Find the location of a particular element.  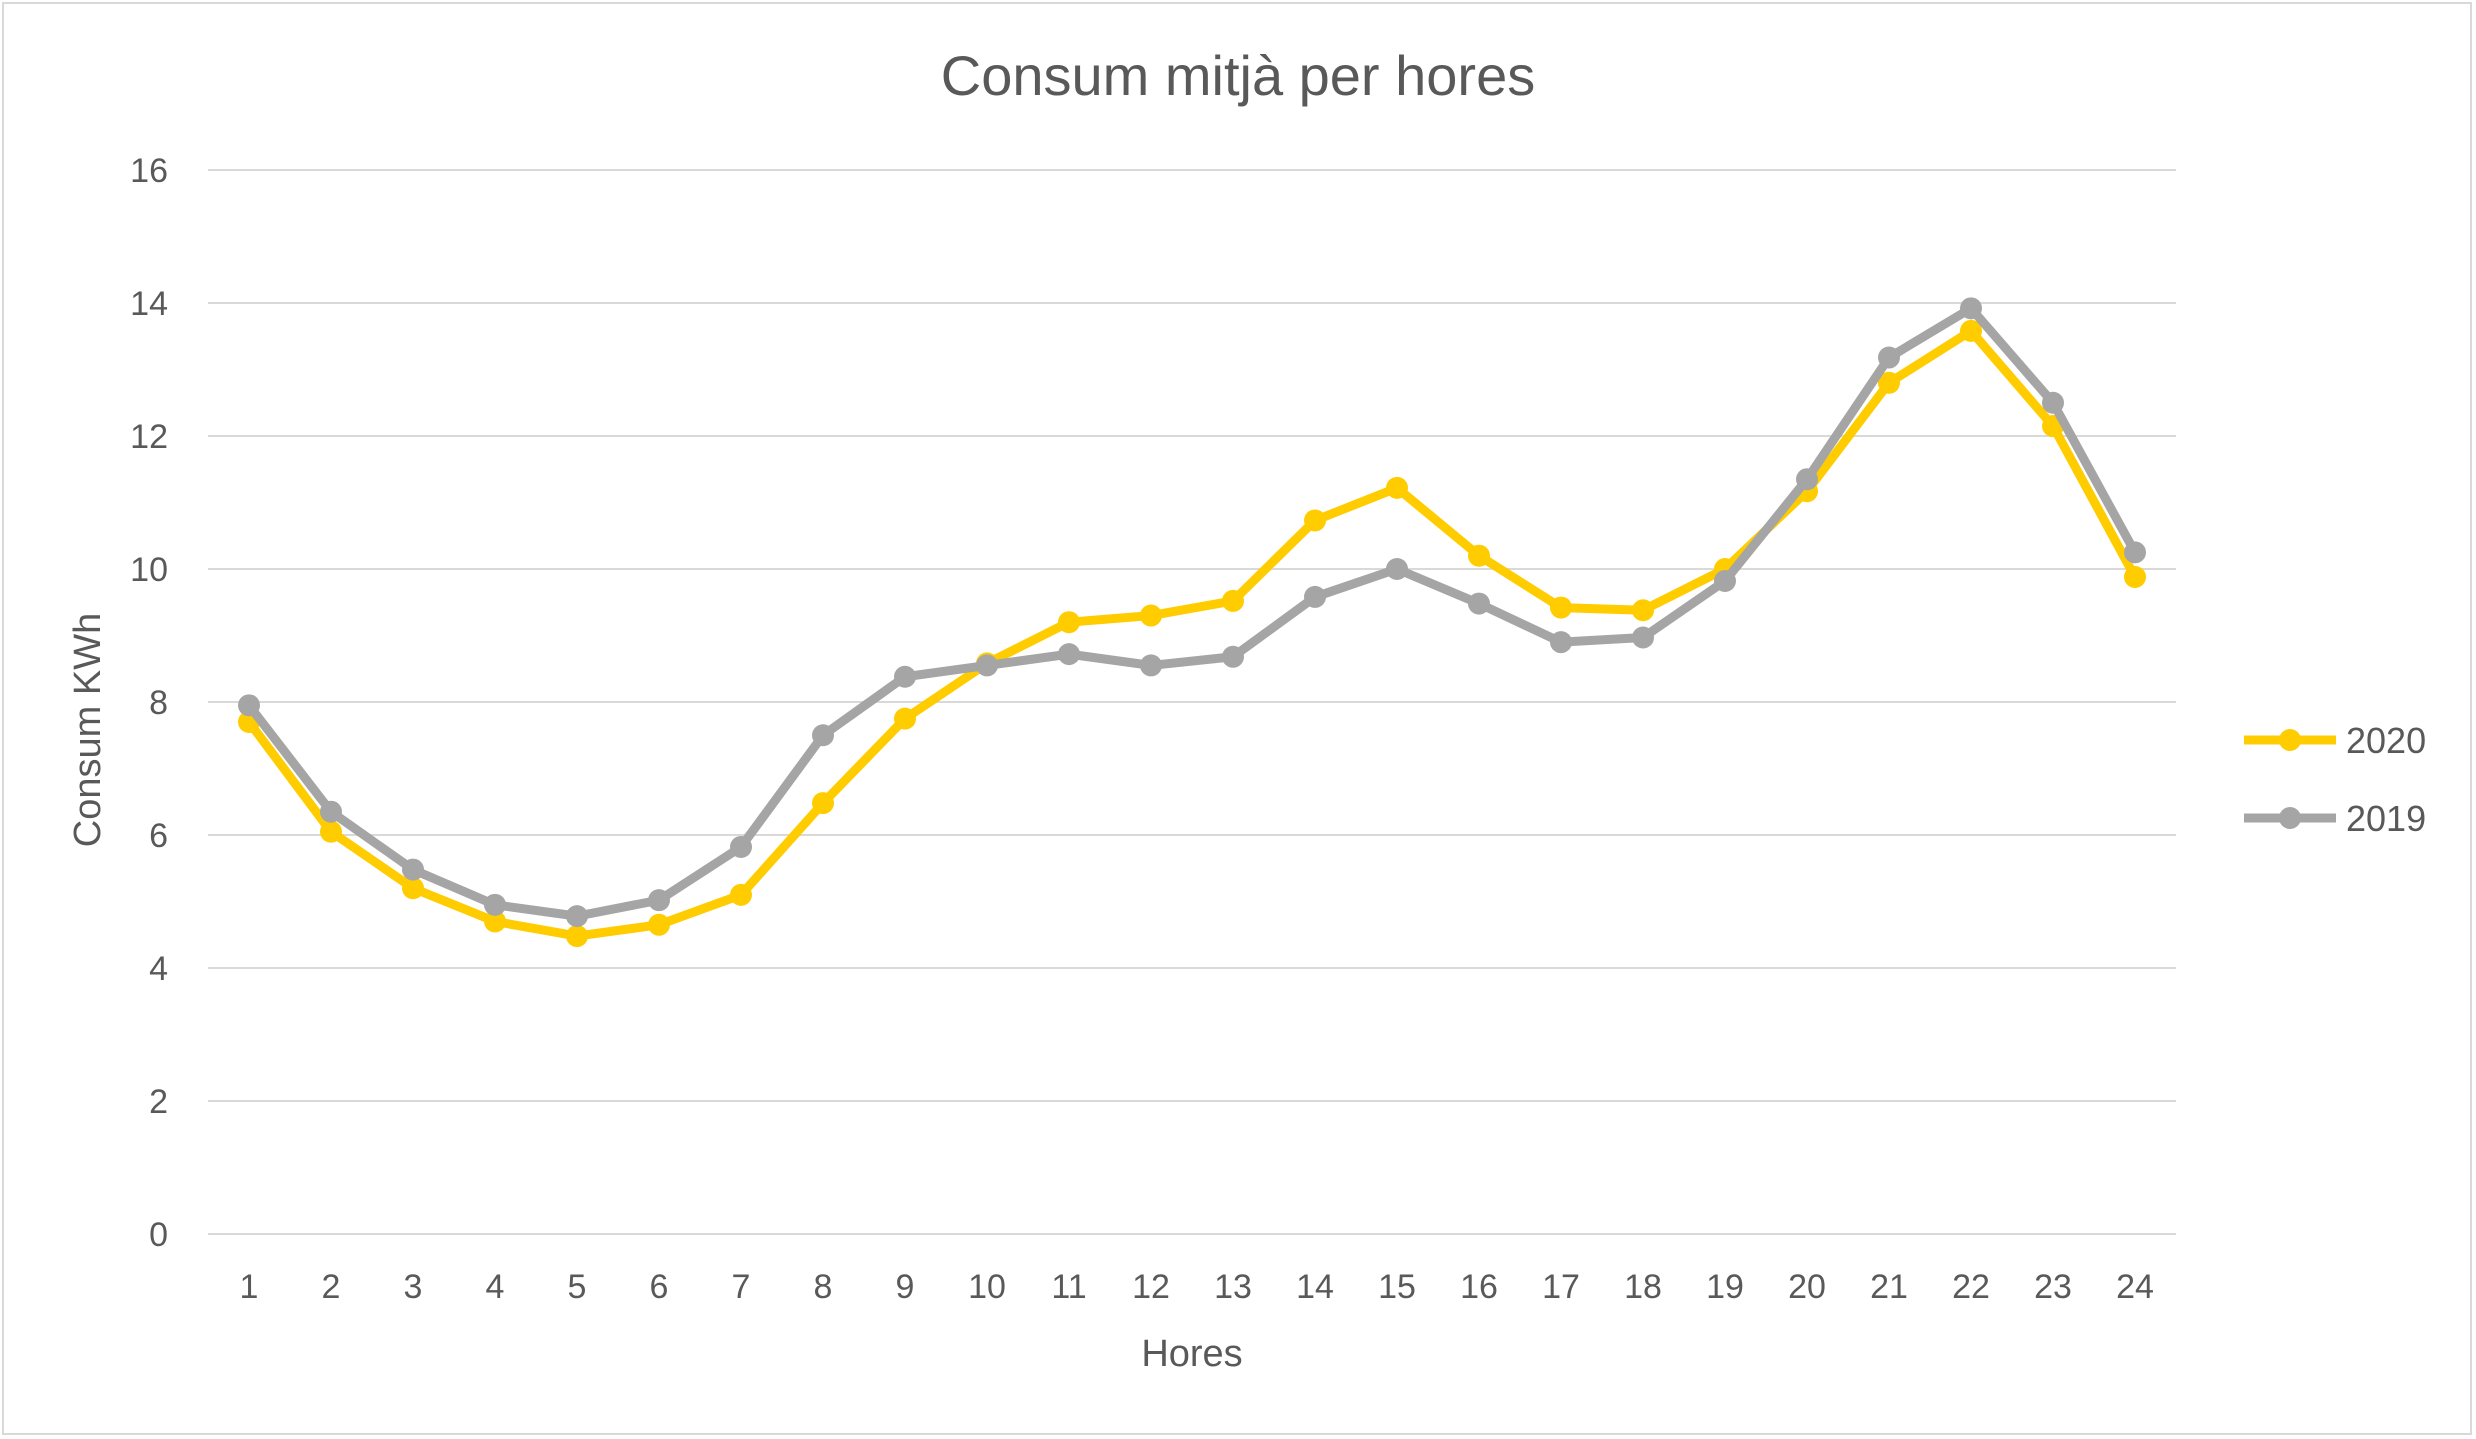

x-tick-label: 14 is located at coordinates (1315, 1287).